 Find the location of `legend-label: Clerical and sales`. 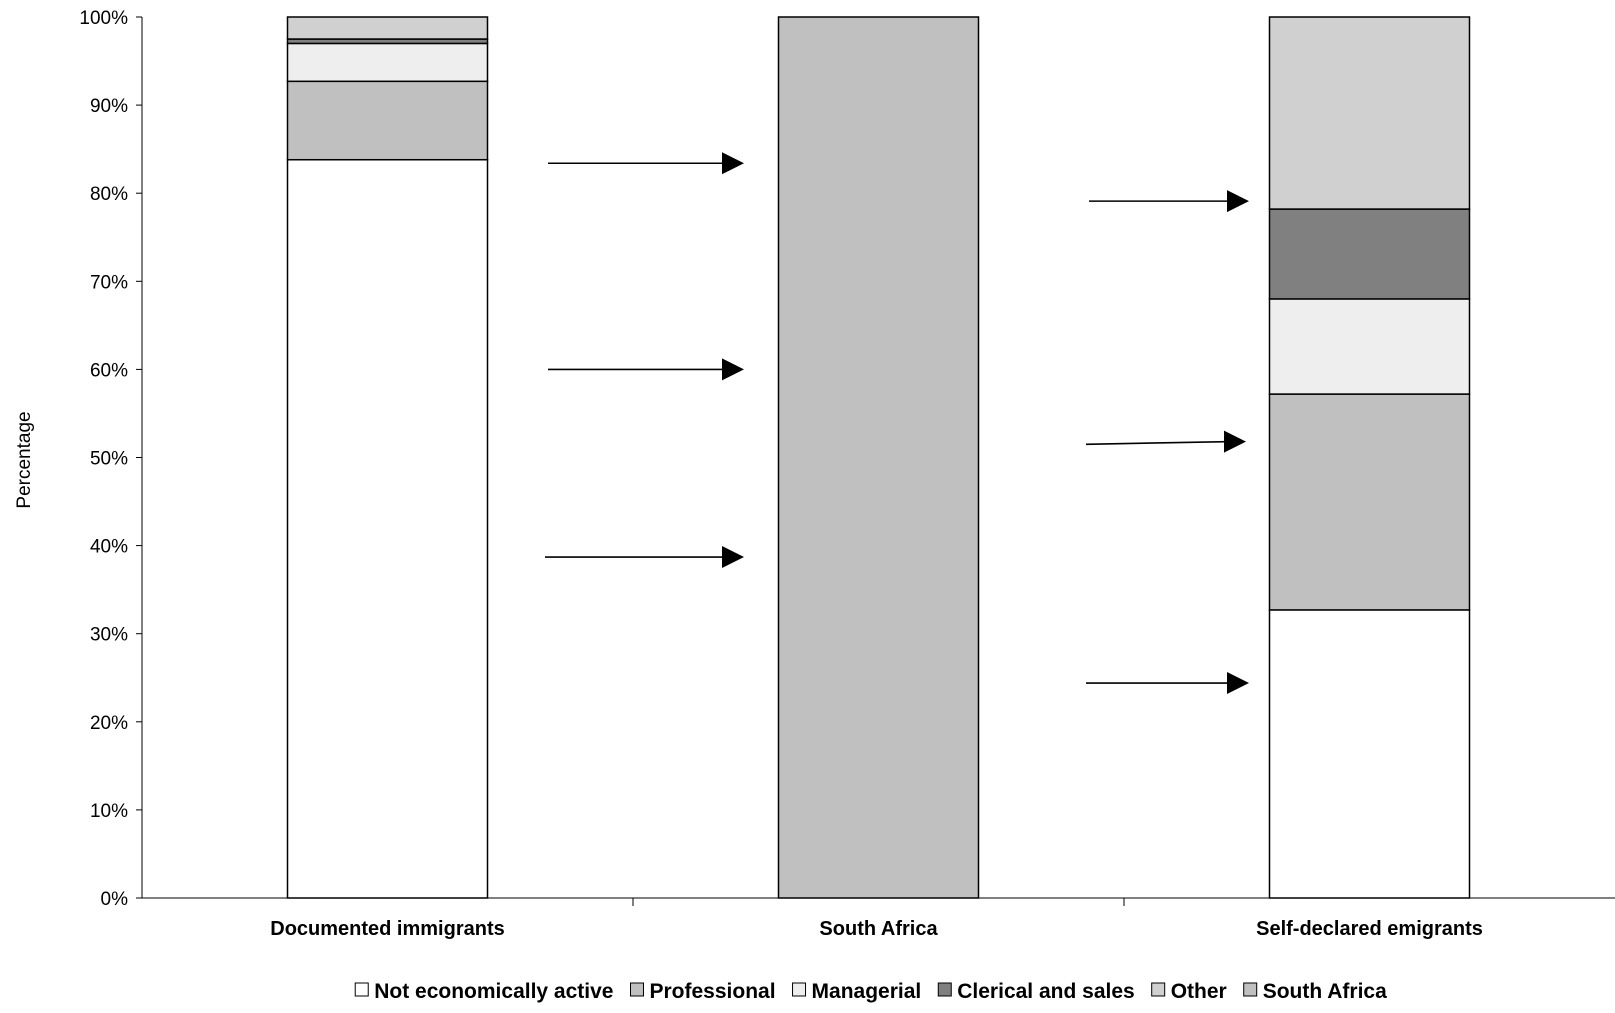

legend-label: Clerical and sales is located at coordinates (1045, 991).